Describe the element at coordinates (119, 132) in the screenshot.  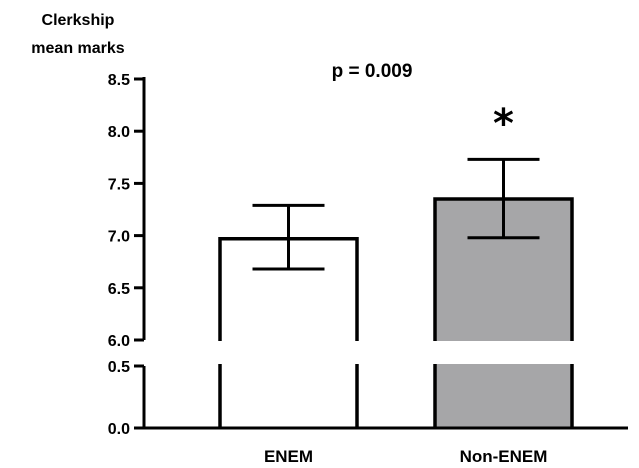
I see `y-tick-label-upper-5: 8.0` at that location.